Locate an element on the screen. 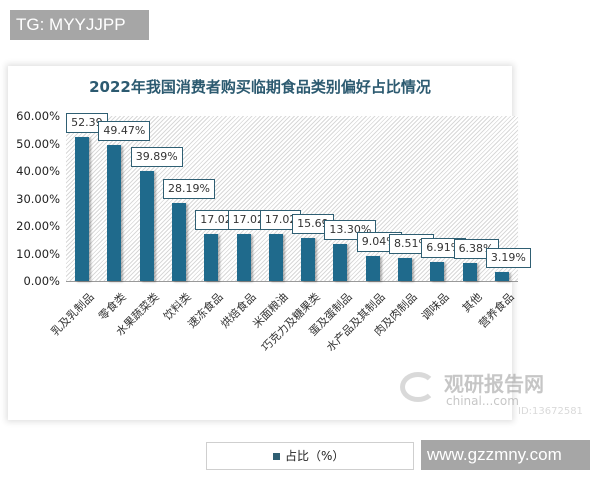 The image size is (600, 480). y-tick-label: 10.00% is located at coordinates (38, 253).